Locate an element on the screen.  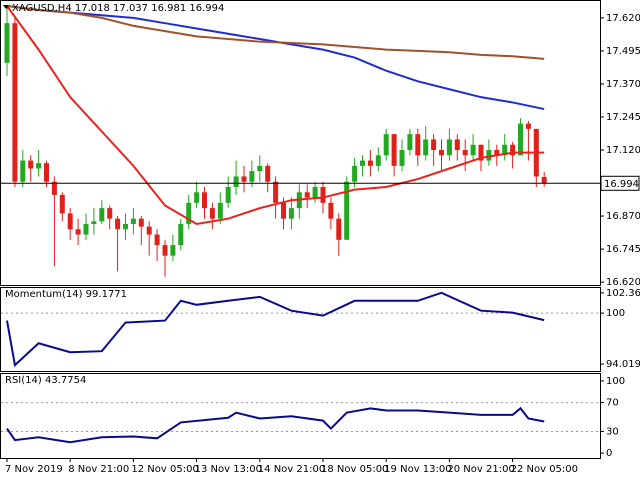
y-tick-label: 17.495 is located at coordinates (623, 51).